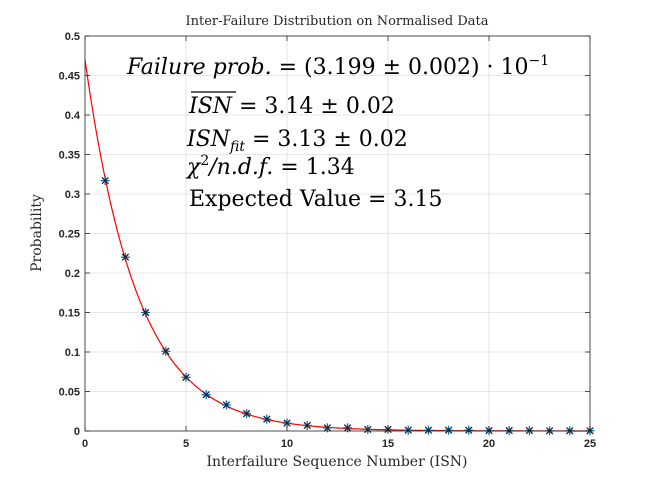 This screenshot has height=484, width=651. Describe the element at coordinates (240, 167) in the screenshot. I see `annotation-chi2-lhs: /n.d.f.` at that location.